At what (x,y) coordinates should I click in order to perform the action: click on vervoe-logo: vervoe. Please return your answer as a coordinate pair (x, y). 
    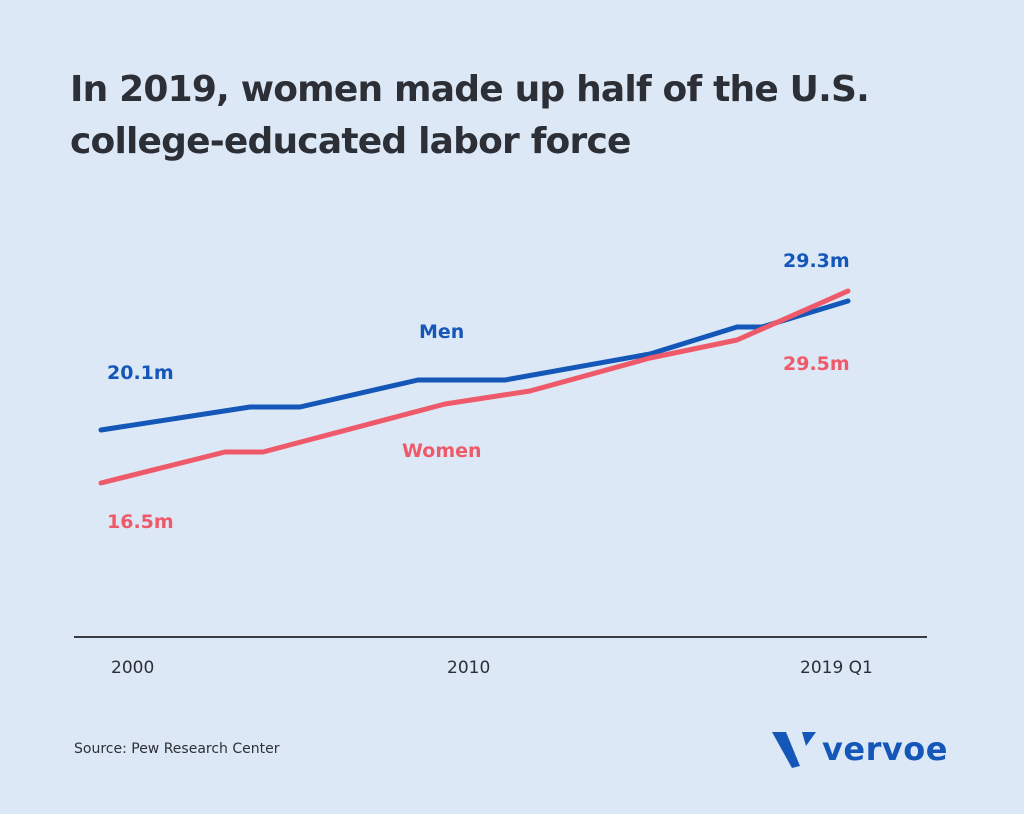
    Looking at the image, I should click on (860, 749).